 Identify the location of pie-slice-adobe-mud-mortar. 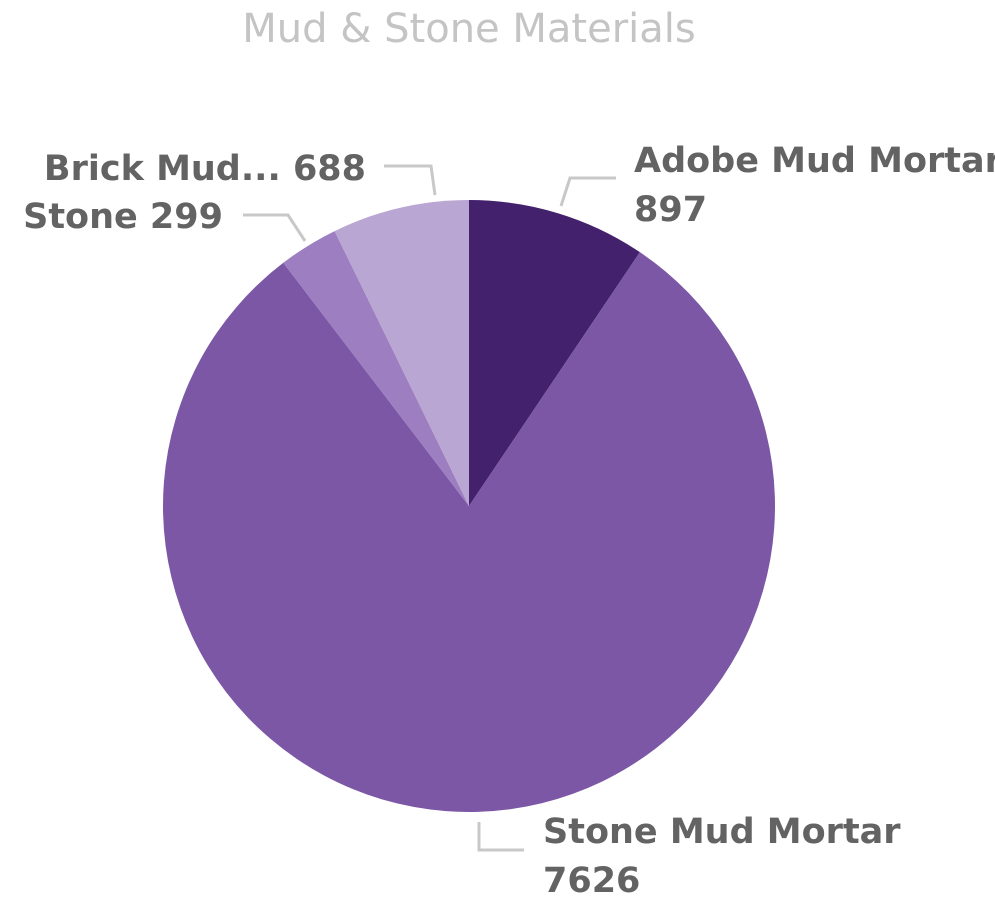
(554, 353).